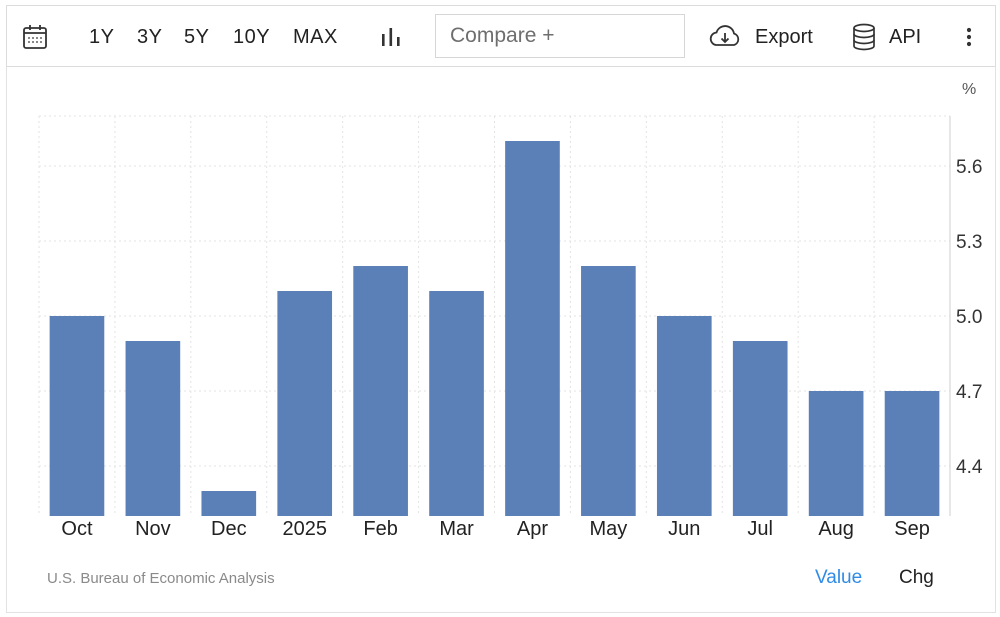  Describe the element at coordinates (102, 36) in the screenshot. I see `range-1y-button: 1Y` at that location.